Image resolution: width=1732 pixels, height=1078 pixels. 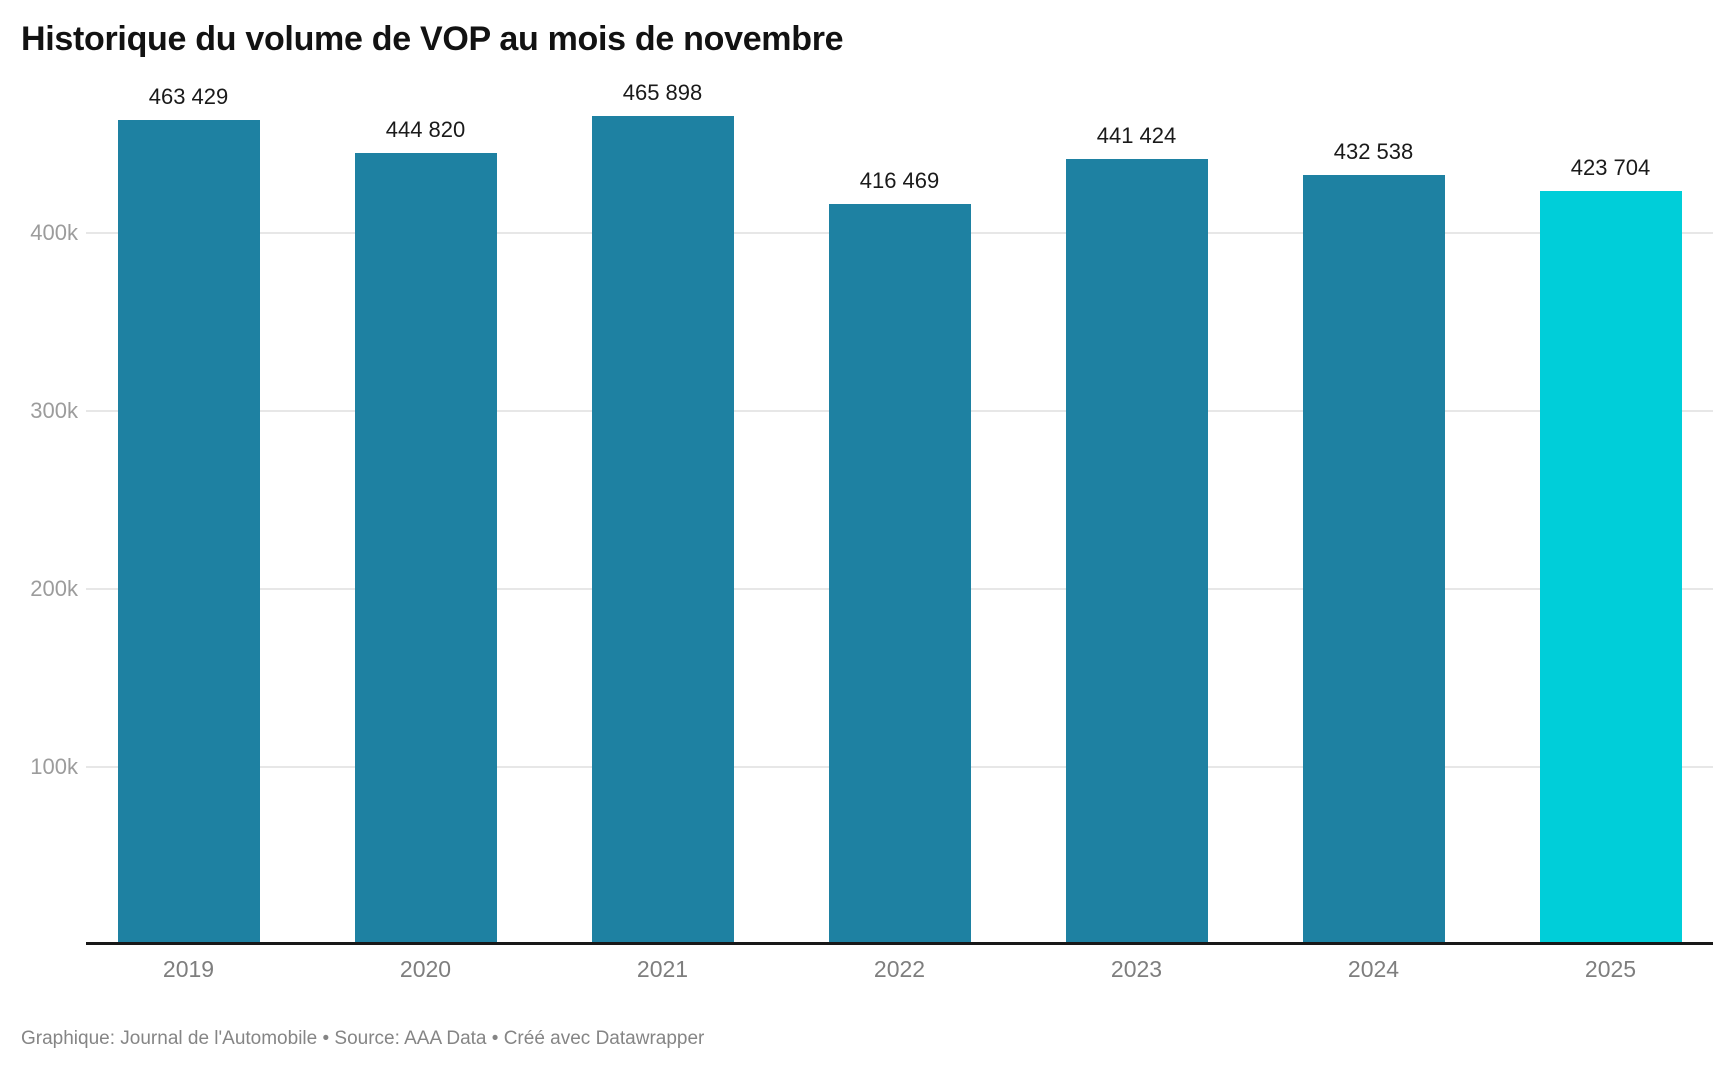 I want to click on bar-2021, so click(x=662, y=530).